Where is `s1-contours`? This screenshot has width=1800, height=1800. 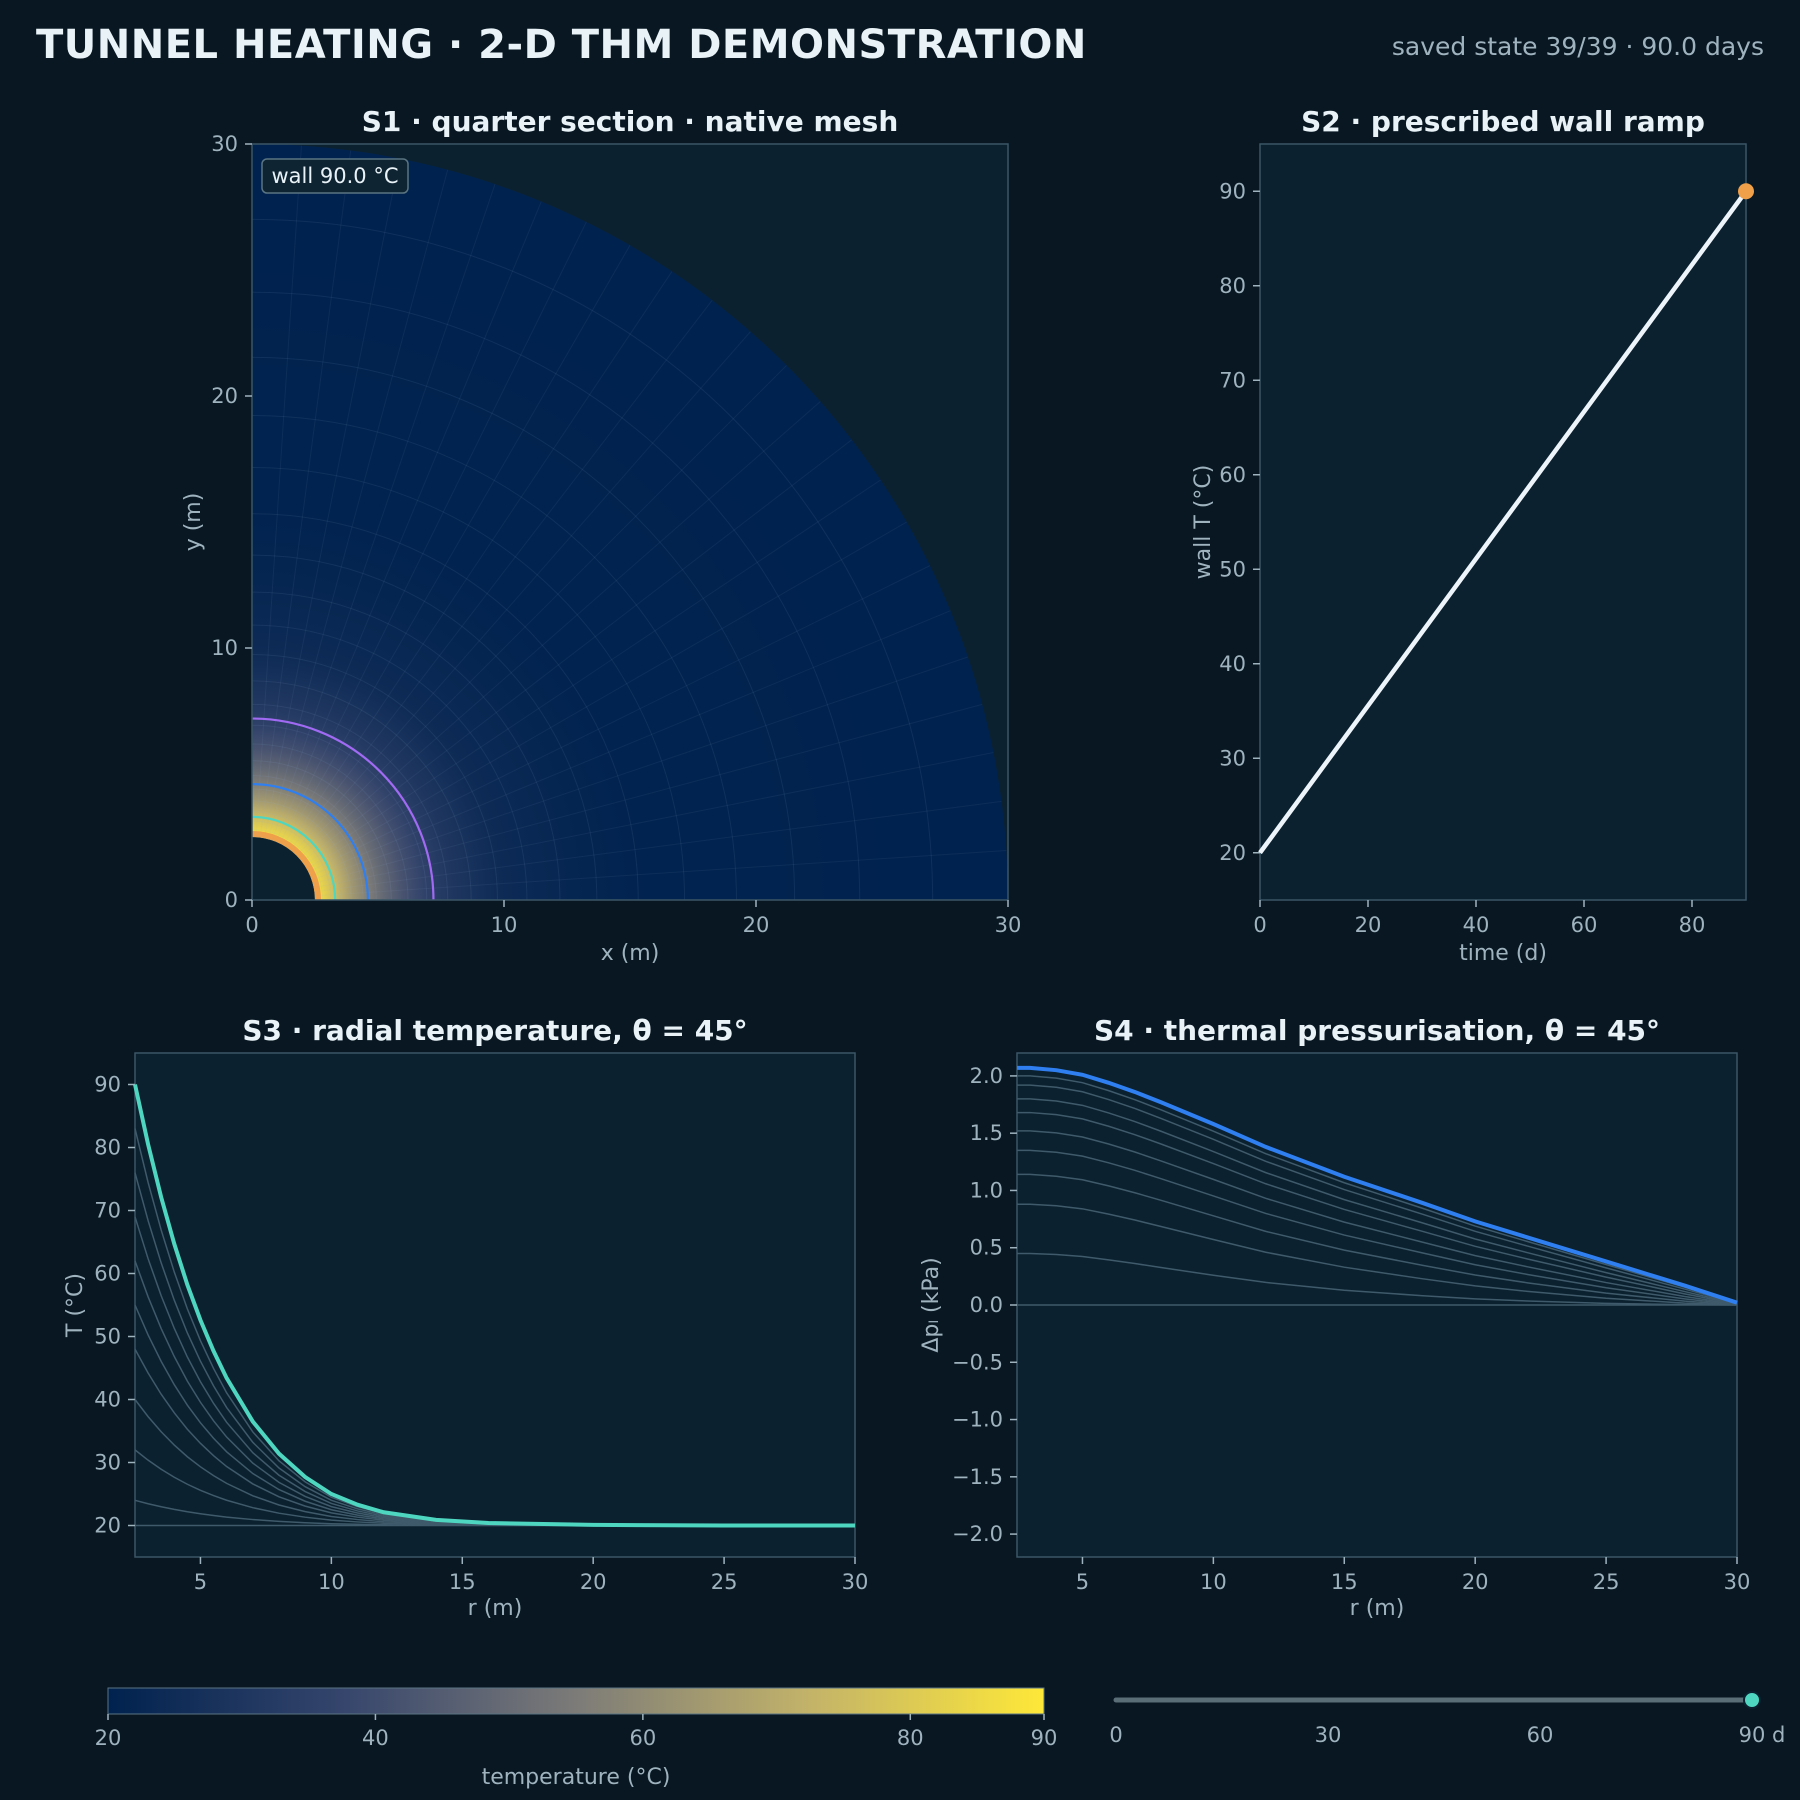
s1-contours is located at coordinates (343, 809).